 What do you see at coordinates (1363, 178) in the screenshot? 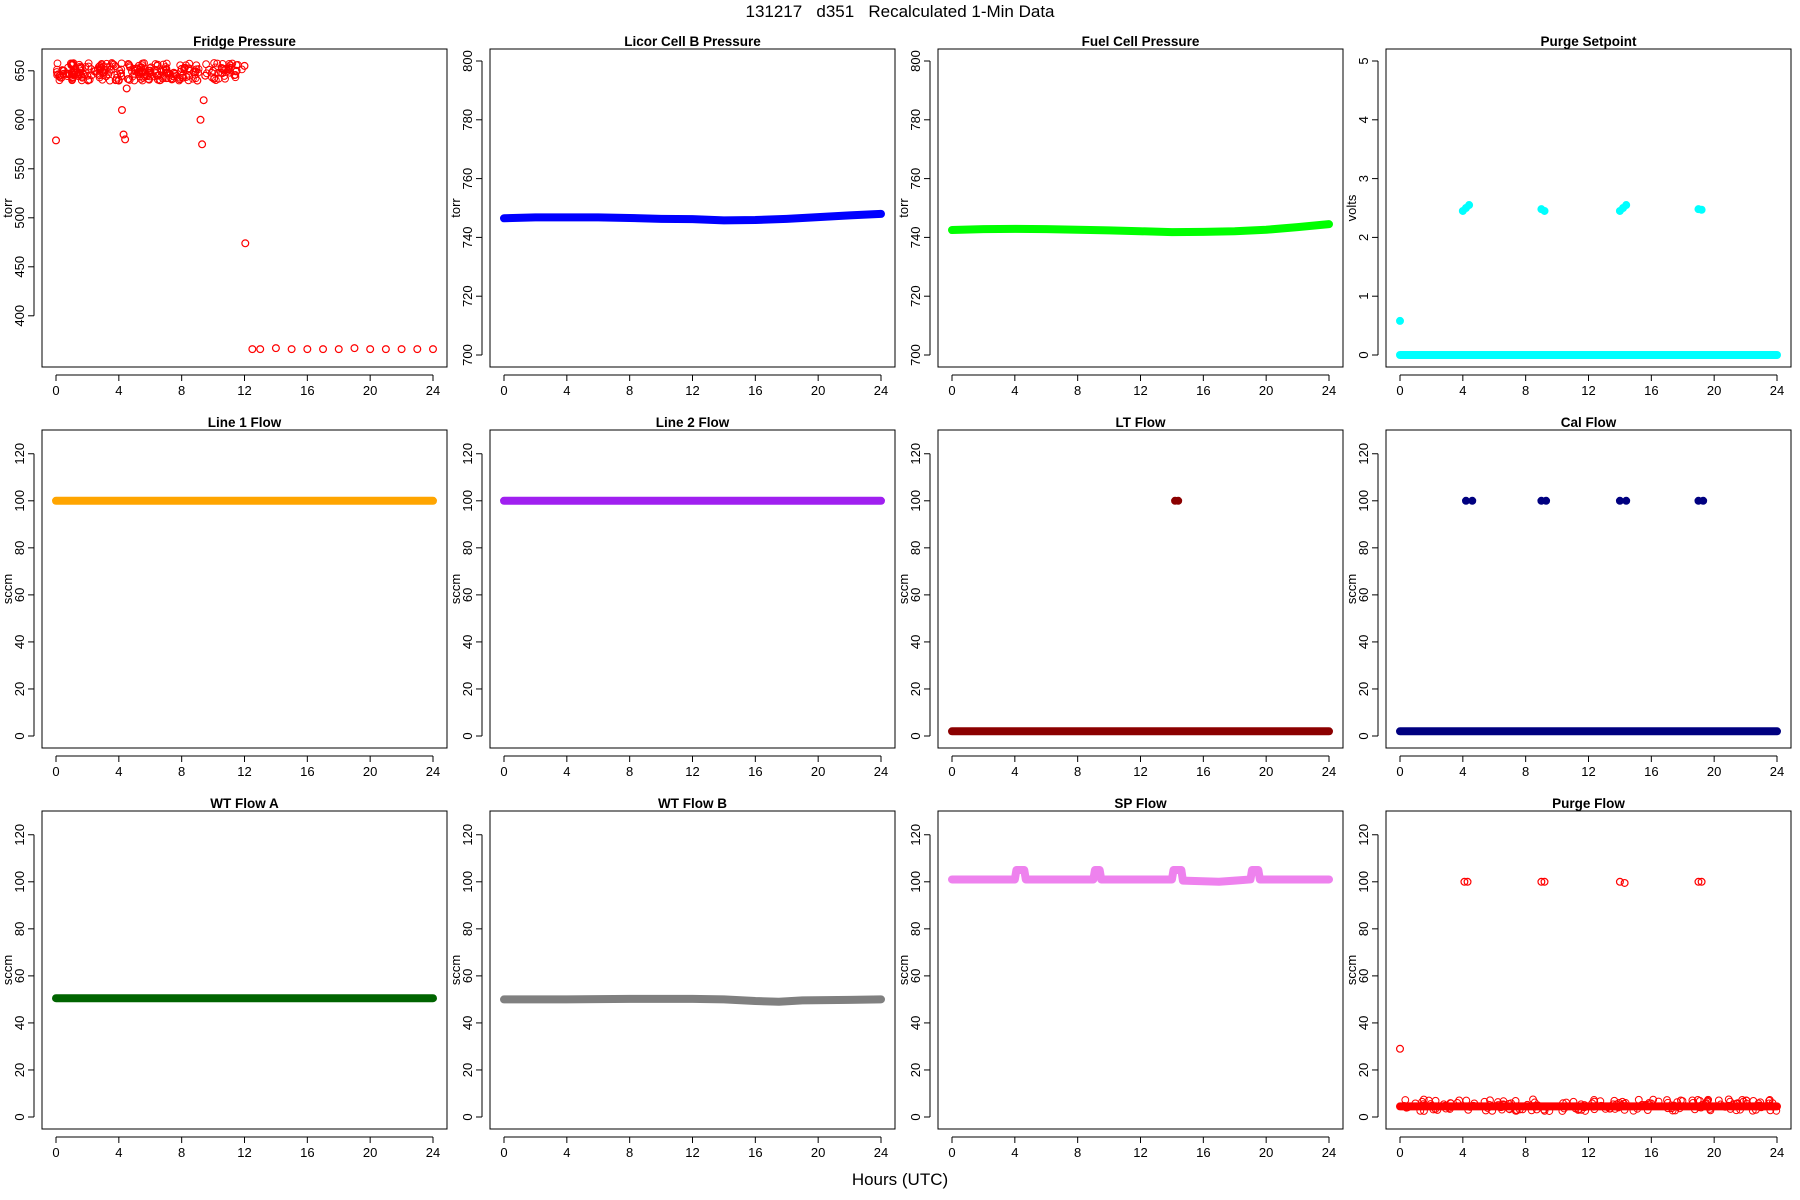
I see `y-tick-label: 3` at bounding box center [1363, 178].